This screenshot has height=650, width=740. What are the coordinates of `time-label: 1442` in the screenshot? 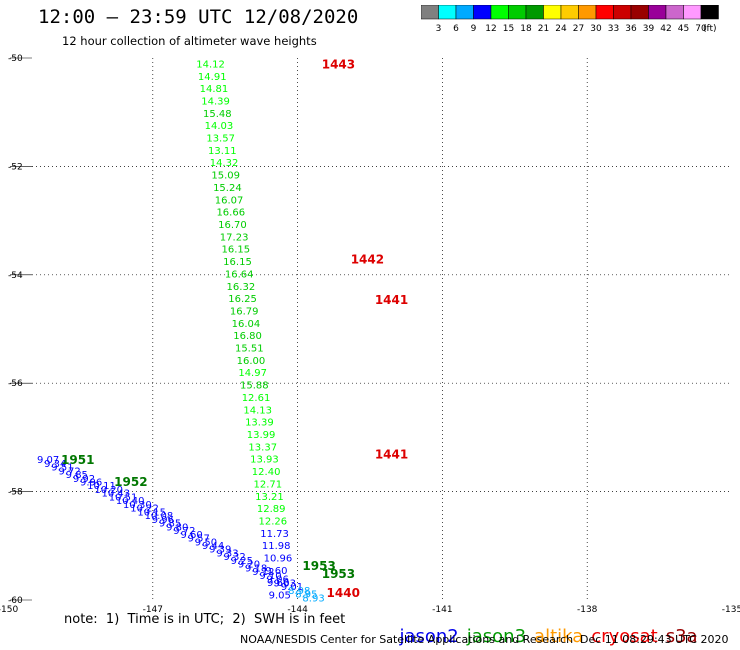 It's located at (367, 260).